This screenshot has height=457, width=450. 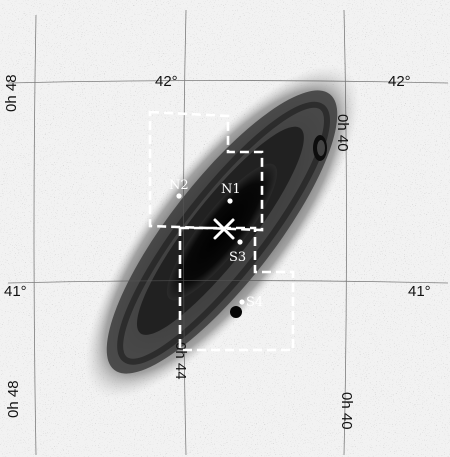 What do you see at coordinates (231, 189) in the screenshot?
I see `field-label-n1: N1` at bounding box center [231, 189].